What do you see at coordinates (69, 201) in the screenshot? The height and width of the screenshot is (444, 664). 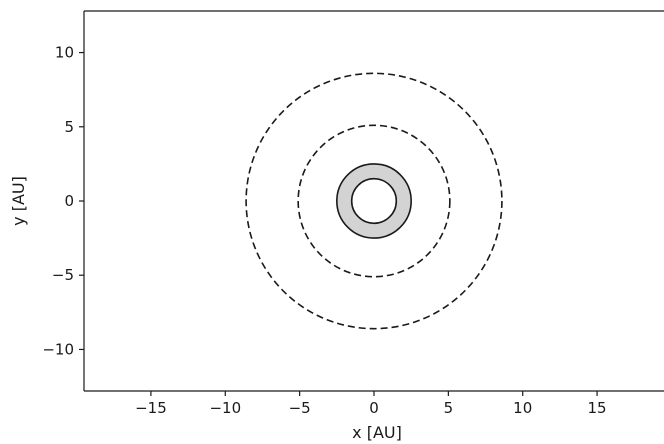 I see `y-tick-label: 0` at bounding box center [69, 201].